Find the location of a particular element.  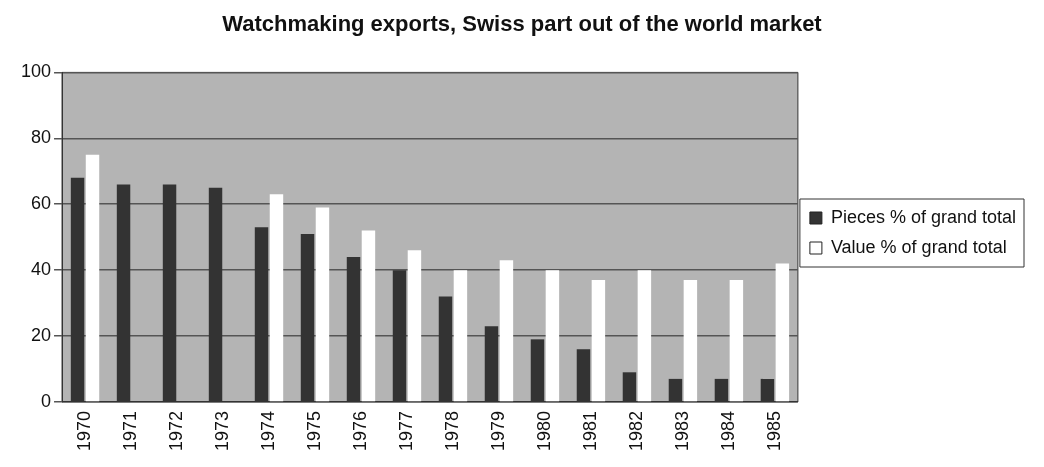

y-tick-label: 100 is located at coordinates (36, 71).